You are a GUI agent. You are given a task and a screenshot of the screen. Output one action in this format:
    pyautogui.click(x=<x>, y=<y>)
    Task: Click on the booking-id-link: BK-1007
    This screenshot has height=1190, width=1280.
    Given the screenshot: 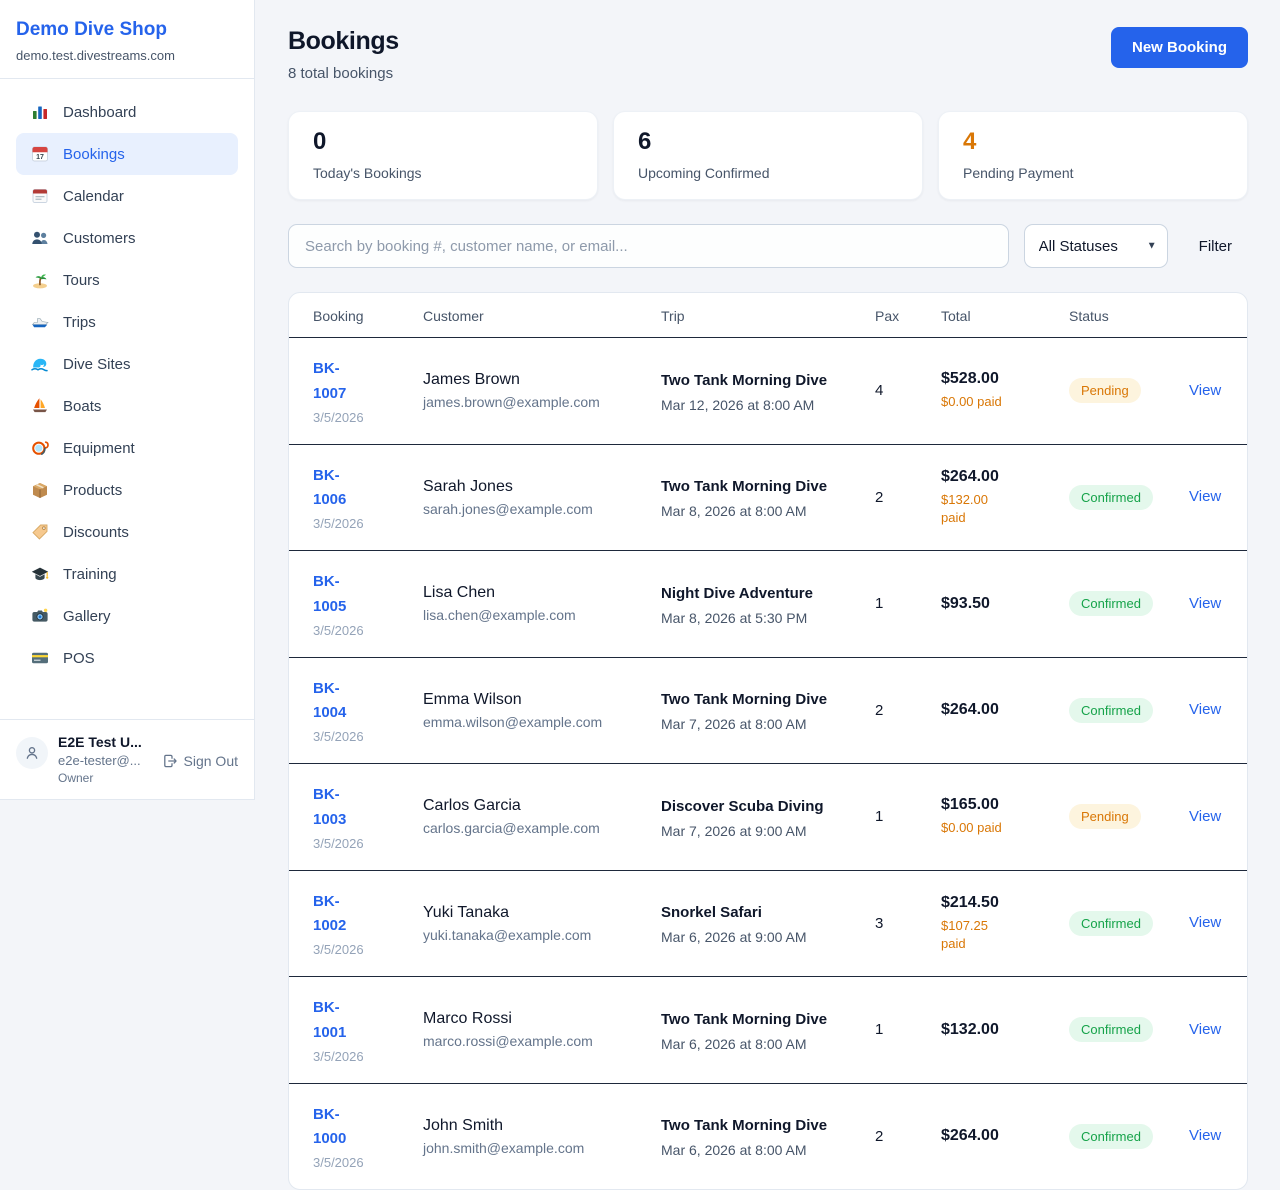 What is the action you would take?
    pyautogui.click(x=330, y=381)
    